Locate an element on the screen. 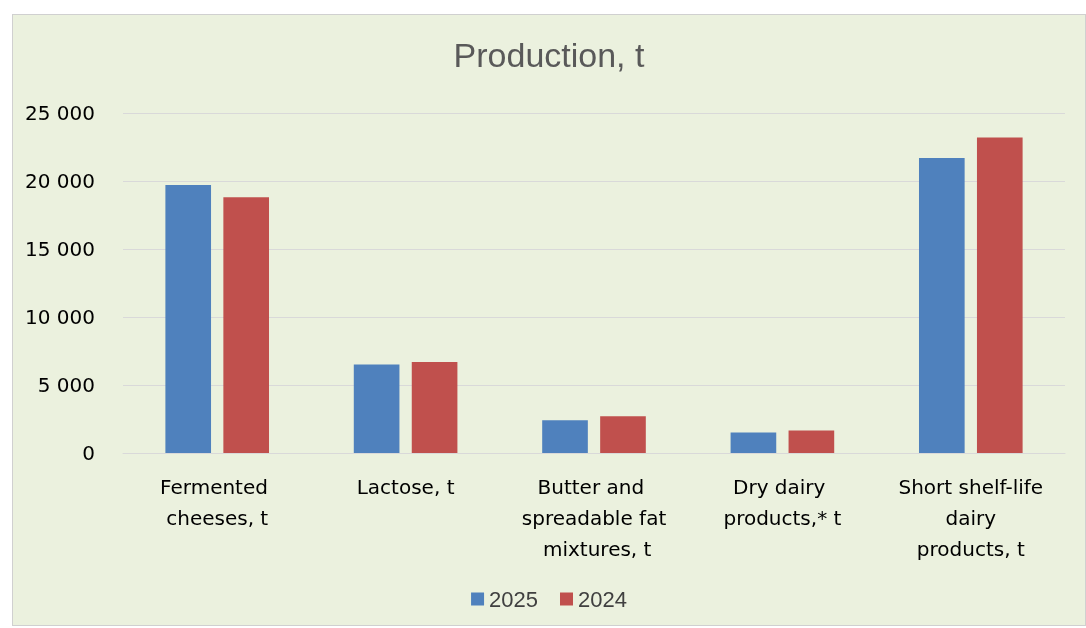  legend-label: 2025 is located at coordinates (514, 599).